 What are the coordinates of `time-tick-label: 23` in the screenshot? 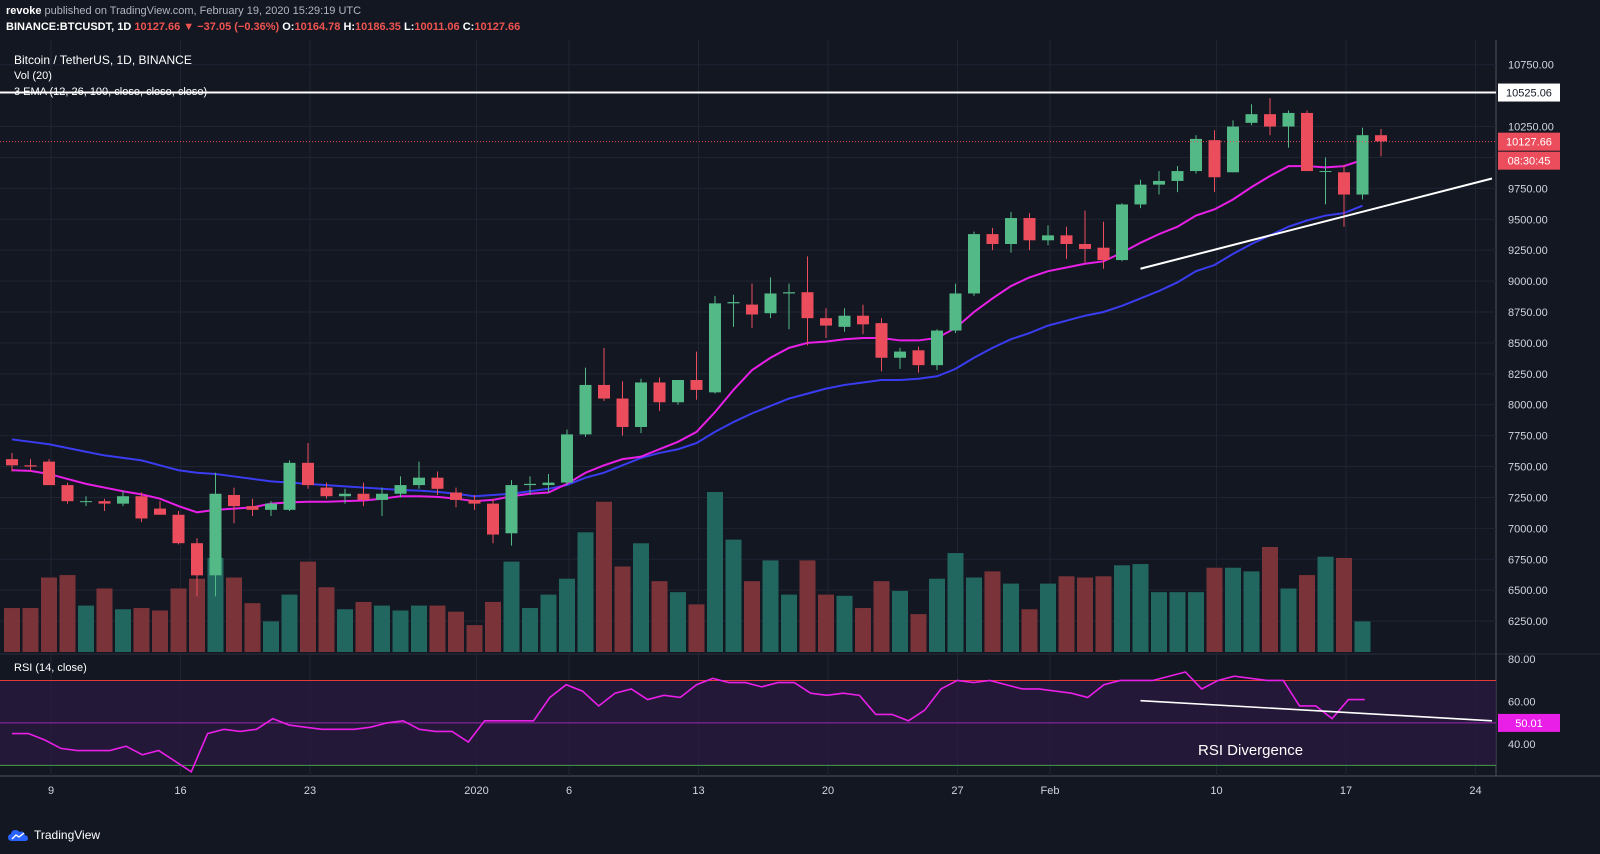 It's located at (310, 791).